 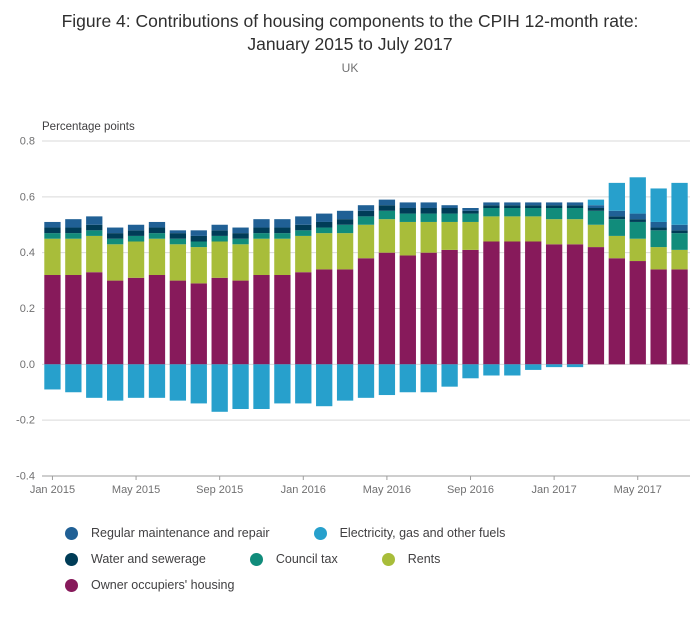 What do you see at coordinates (136, 490) in the screenshot?
I see `x-tick-label: May 2015` at bounding box center [136, 490].